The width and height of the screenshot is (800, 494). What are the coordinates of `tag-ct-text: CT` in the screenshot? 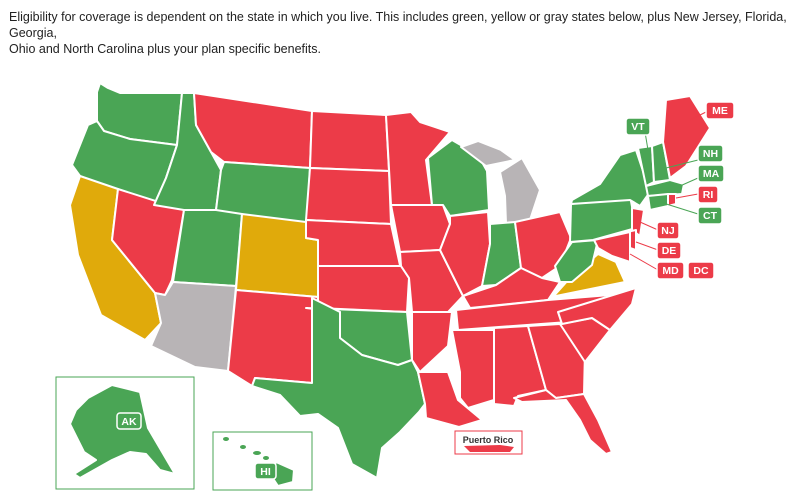 It's located at (710, 216).